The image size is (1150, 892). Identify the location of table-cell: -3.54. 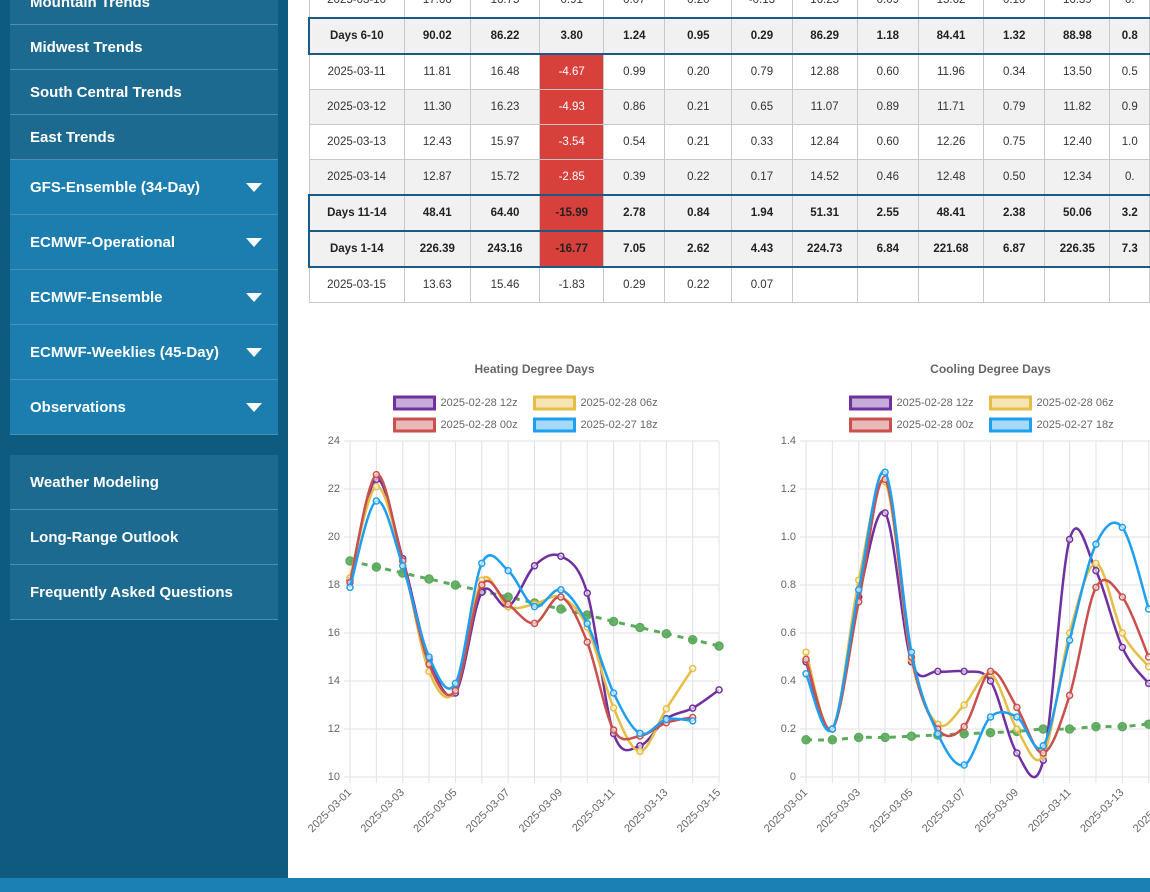
(572, 142).